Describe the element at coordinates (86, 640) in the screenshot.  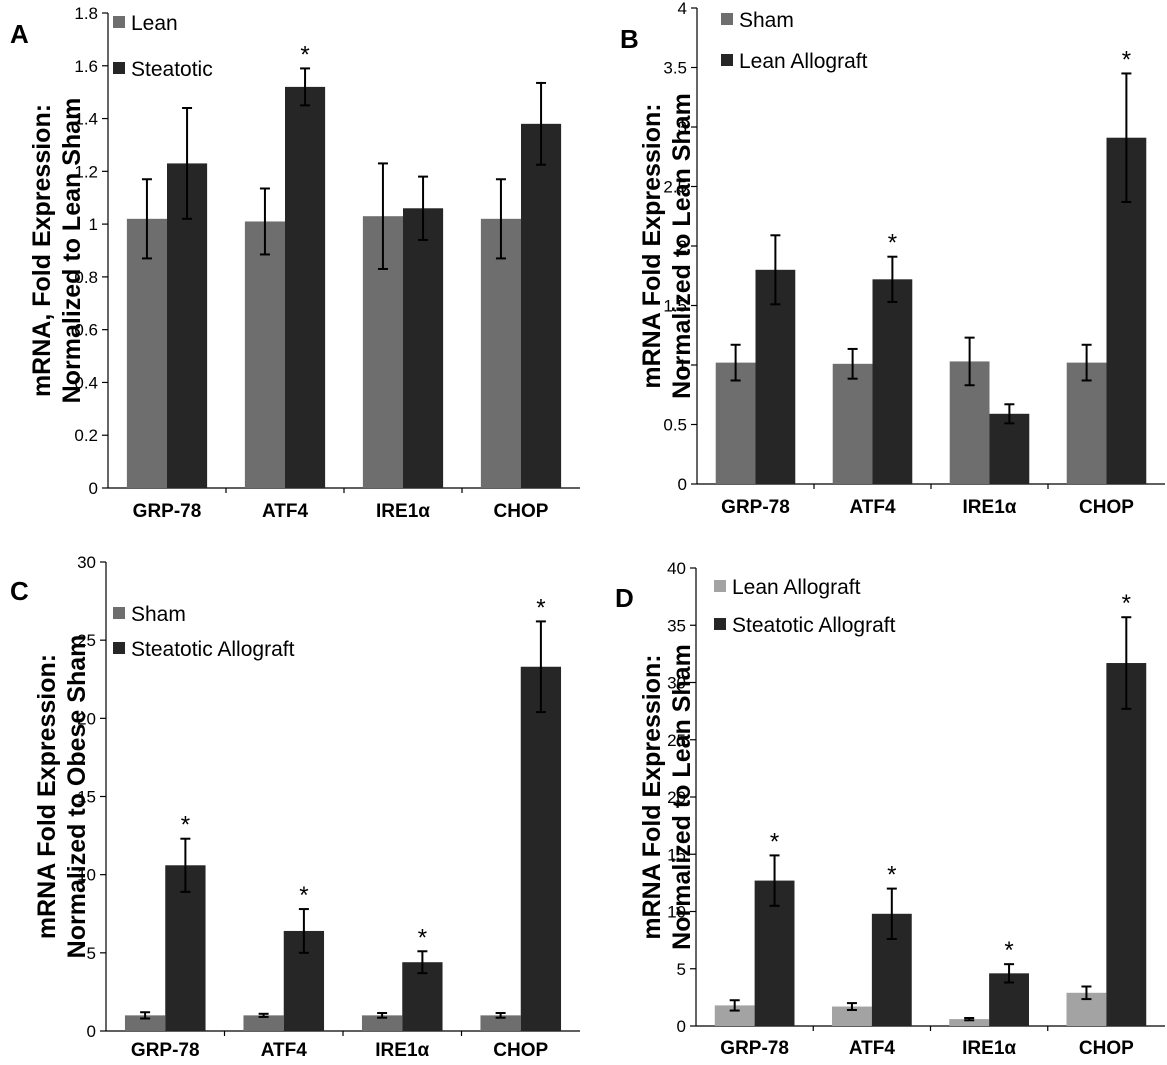
I see `panel-c-ytick-label: 25` at that location.